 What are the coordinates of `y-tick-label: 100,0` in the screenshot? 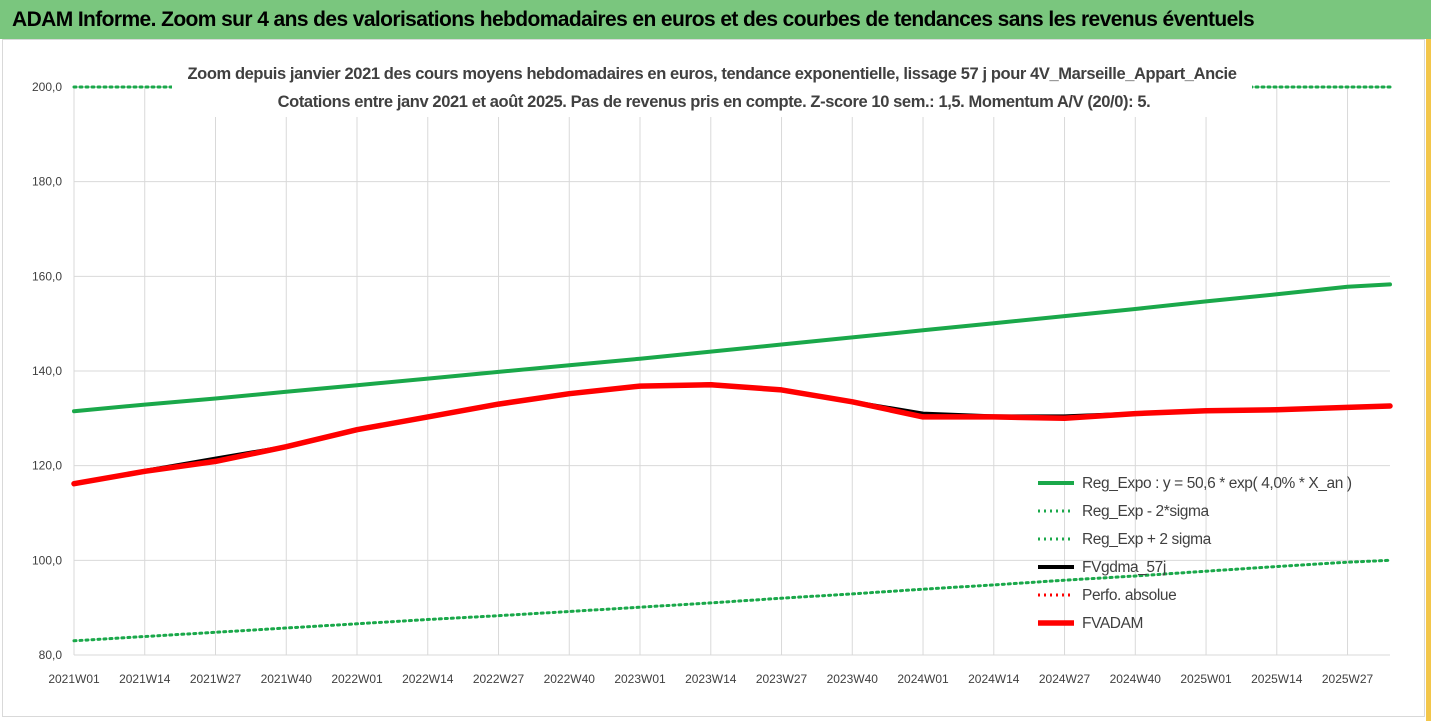 It's located at (47, 560).